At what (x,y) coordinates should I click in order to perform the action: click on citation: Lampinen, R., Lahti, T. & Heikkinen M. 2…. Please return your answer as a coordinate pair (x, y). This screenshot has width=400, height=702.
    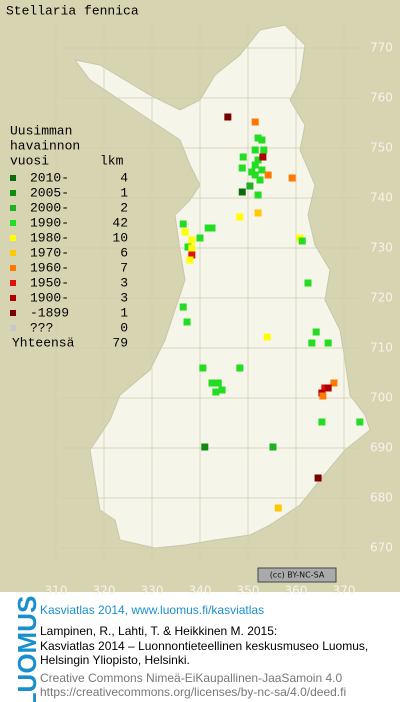
    Looking at the image, I should click on (158, 631).